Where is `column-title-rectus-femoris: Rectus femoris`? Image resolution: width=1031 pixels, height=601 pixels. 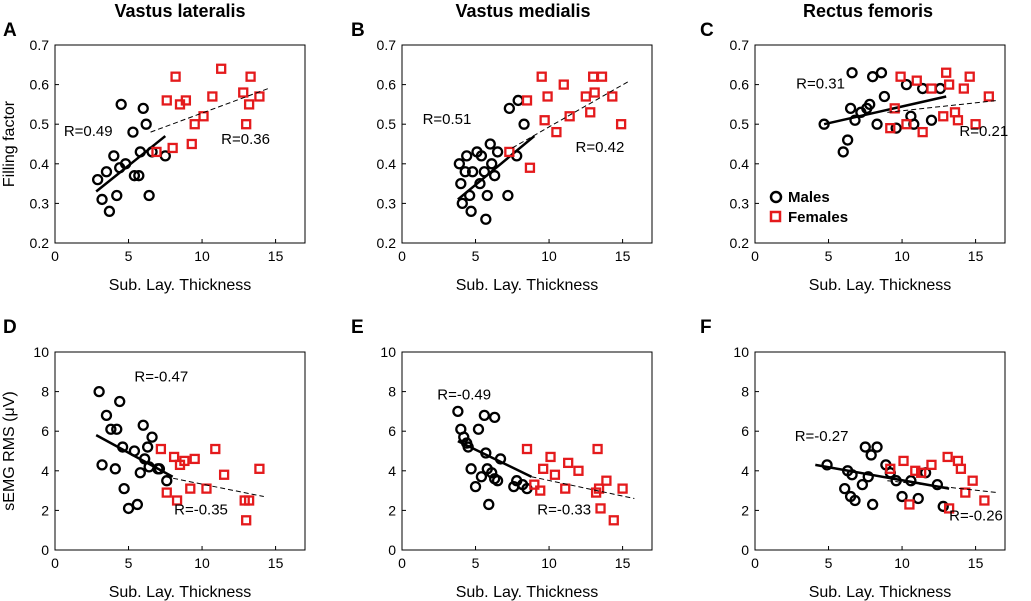
column-title-rectus-femoris: Rectus femoris is located at coordinates (868, 11).